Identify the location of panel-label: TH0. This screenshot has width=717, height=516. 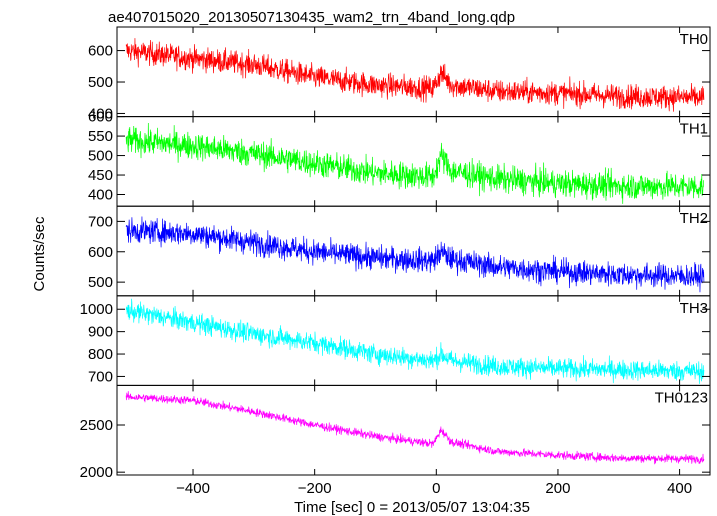
(694, 39).